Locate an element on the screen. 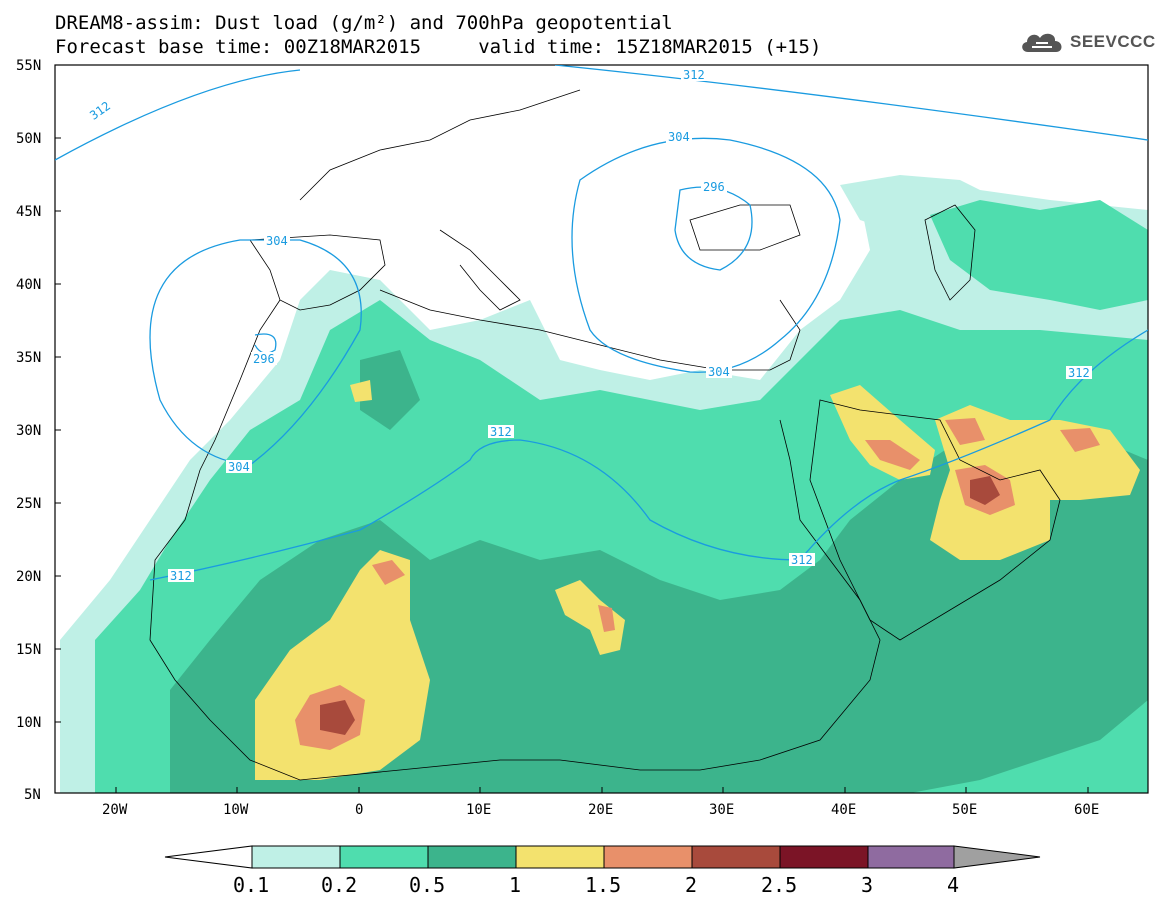 The height and width of the screenshot is (907, 1165). colorbar-low-triangle is located at coordinates (208, 857).